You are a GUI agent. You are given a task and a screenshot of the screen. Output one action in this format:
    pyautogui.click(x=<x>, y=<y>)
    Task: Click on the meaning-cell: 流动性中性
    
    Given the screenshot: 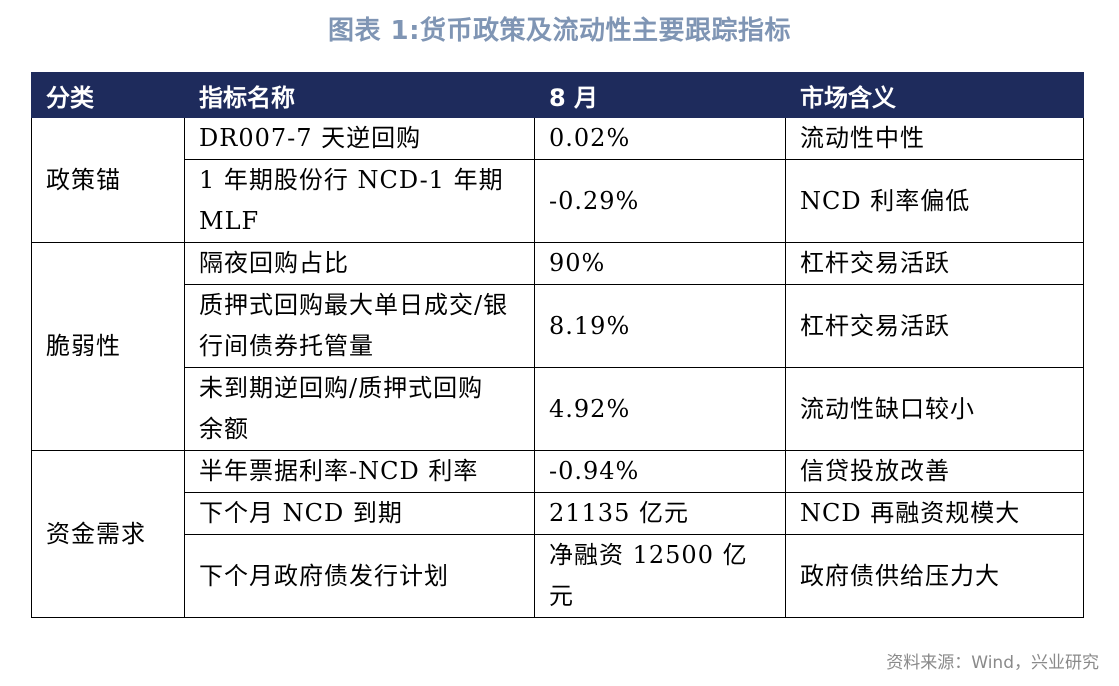 What is the action you would take?
    pyautogui.click(x=934, y=138)
    